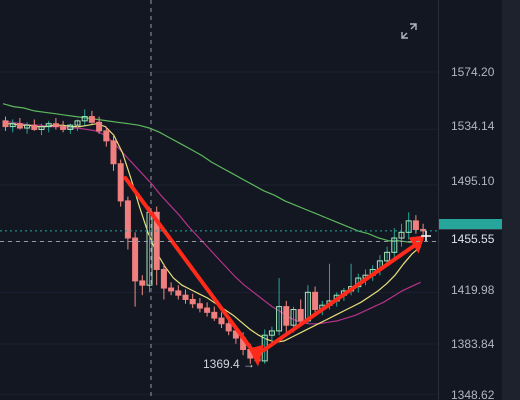 This screenshot has width=520, height=400. I want to click on price-tick: 1419.98, so click(473, 290).